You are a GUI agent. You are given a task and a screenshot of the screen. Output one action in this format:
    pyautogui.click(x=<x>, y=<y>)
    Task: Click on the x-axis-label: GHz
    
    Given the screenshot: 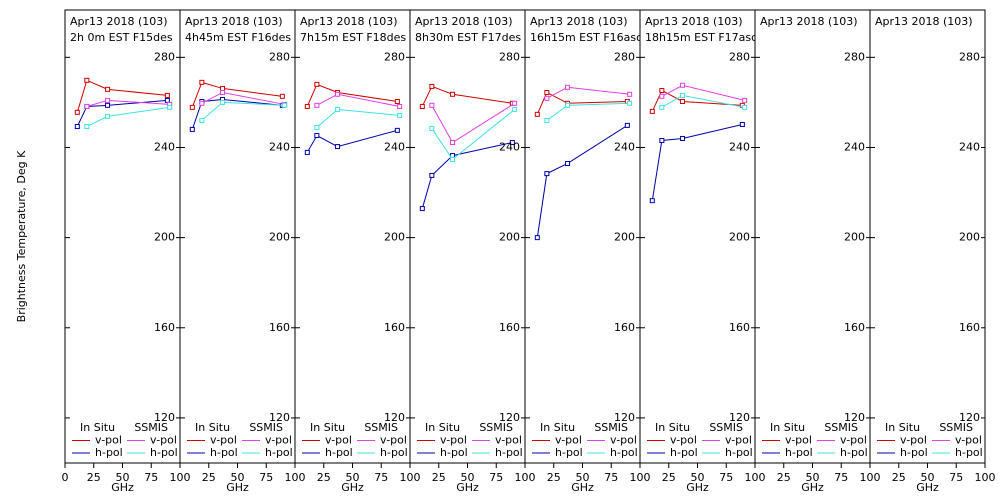 What is the action you would take?
    pyautogui.click(x=812, y=487)
    